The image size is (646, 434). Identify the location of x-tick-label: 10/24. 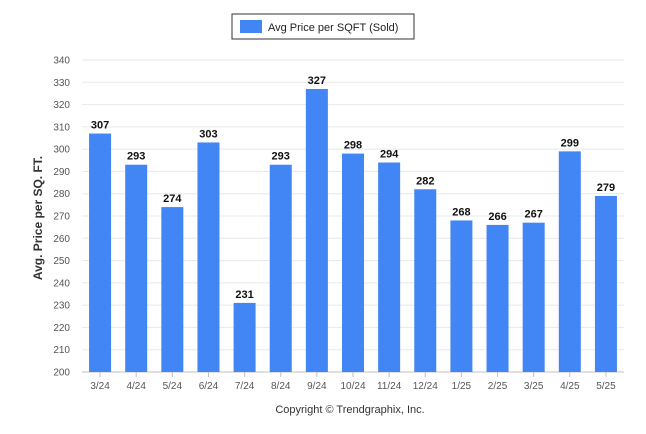
(352, 386).